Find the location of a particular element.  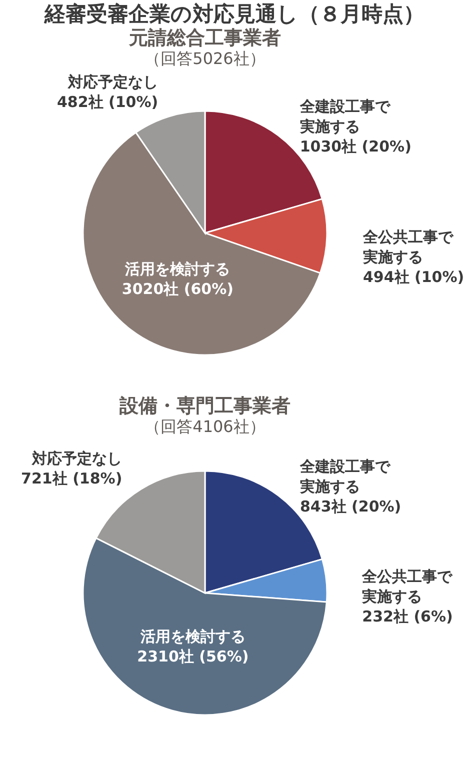

chart-subtitle: （回答5026社） is located at coordinates (205, 58).